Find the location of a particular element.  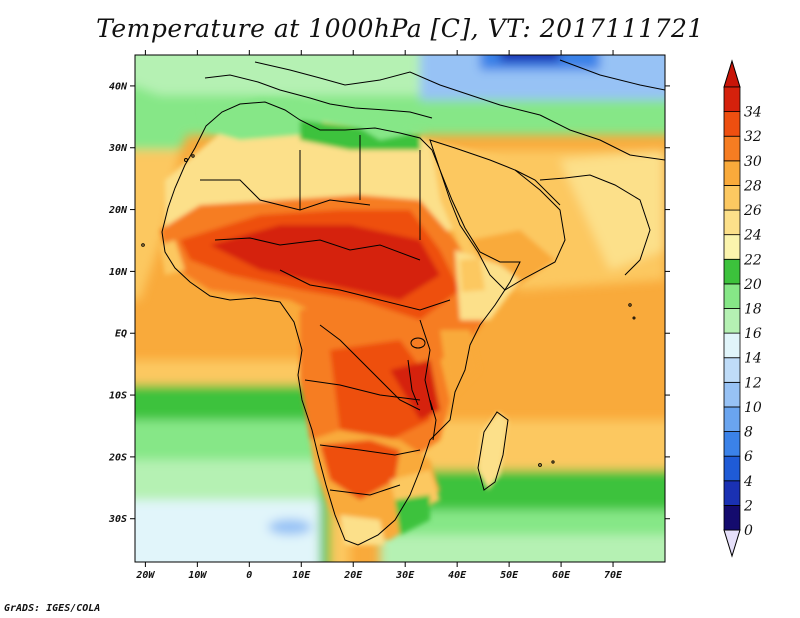

lat-tick-label: EQ is located at coordinates (121, 334).